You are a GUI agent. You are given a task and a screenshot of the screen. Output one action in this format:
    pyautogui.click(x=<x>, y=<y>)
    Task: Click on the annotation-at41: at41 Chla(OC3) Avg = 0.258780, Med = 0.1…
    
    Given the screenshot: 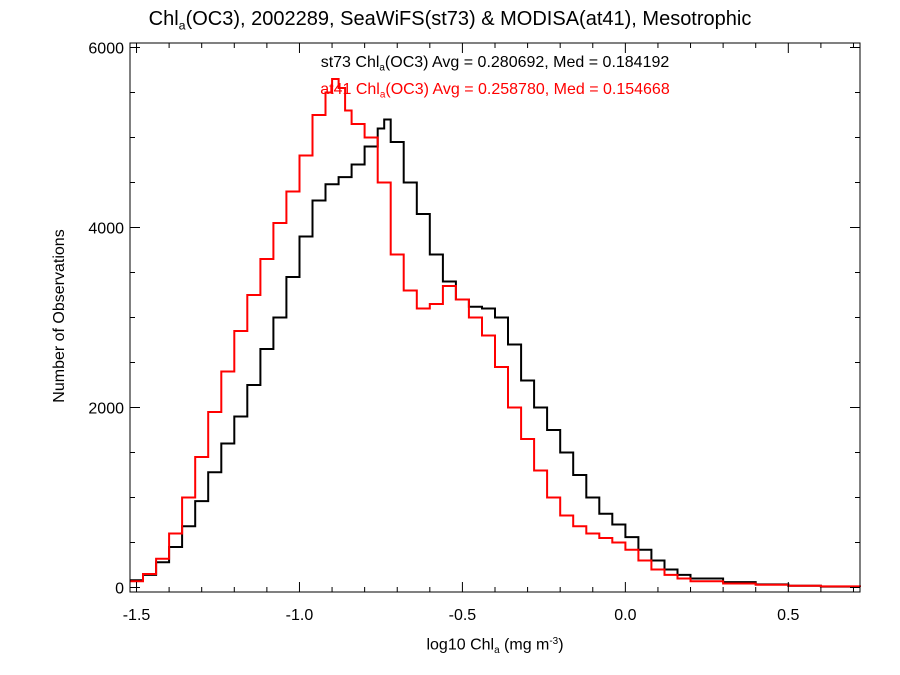 What is the action you would take?
    pyautogui.click(x=495, y=91)
    